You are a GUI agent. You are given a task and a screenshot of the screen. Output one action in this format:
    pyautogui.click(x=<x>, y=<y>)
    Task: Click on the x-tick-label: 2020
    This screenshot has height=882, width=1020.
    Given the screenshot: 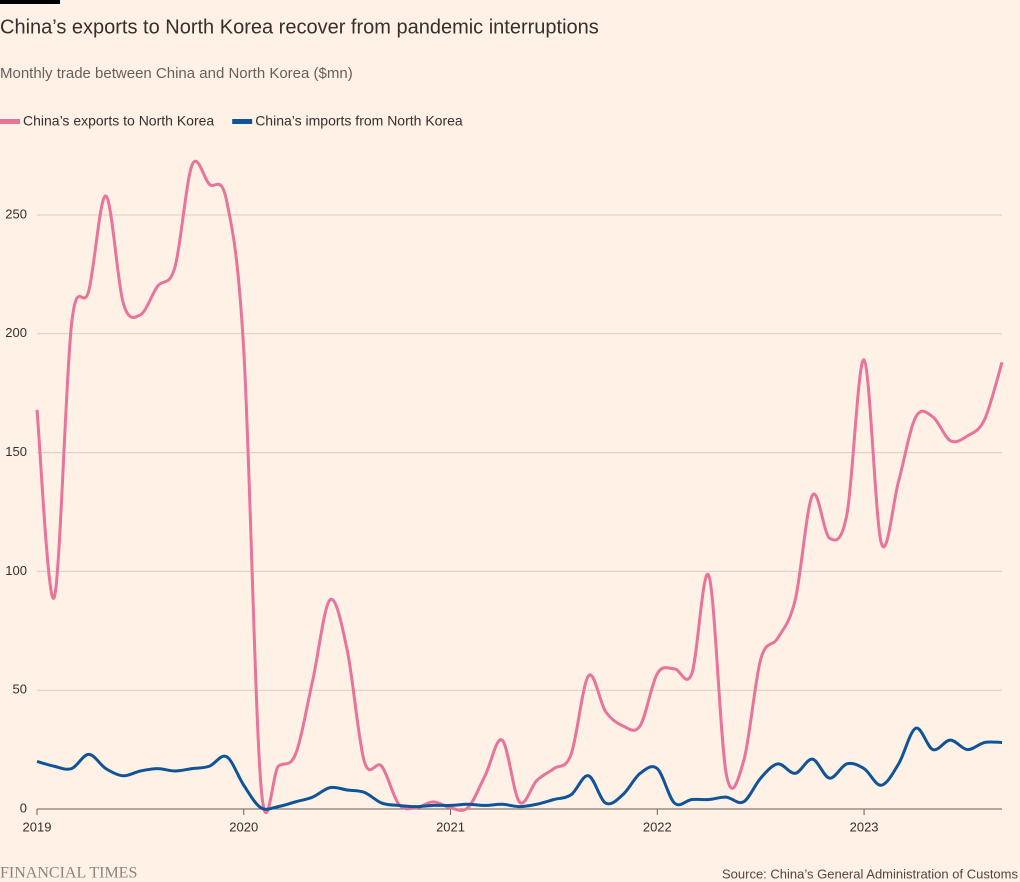 What is the action you would take?
    pyautogui.click(x=243, y=826)
    